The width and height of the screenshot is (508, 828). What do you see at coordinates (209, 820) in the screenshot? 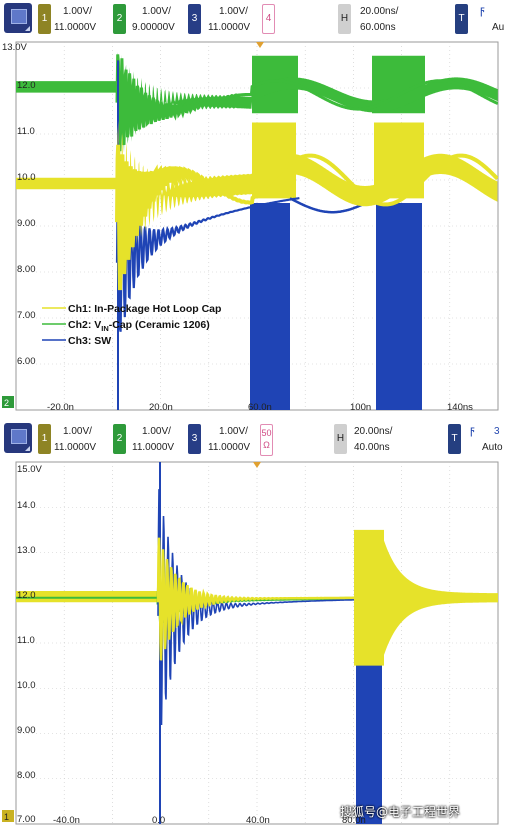
I see `x-axis-tick-labels: -40.0n 0.0 40.0n 80.0n` at bounding box center [209, 820].